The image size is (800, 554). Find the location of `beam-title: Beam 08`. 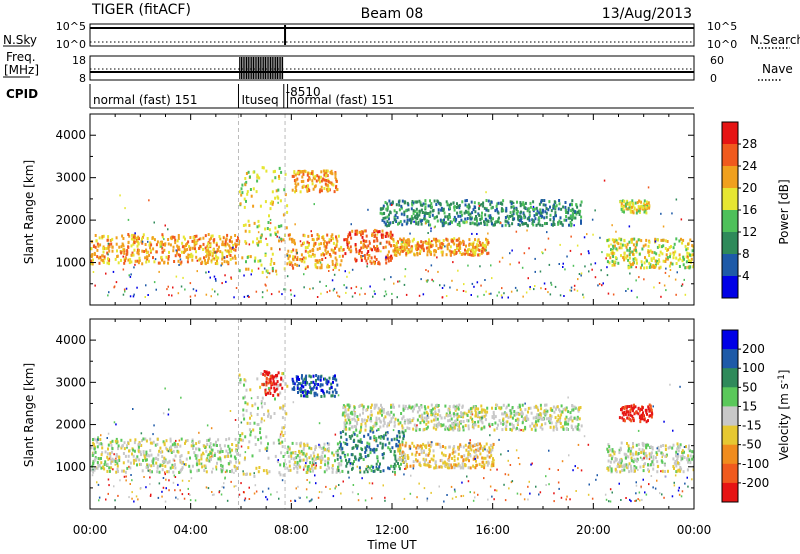

beam-title: Beam 08 is located at coordinates (392, 14).